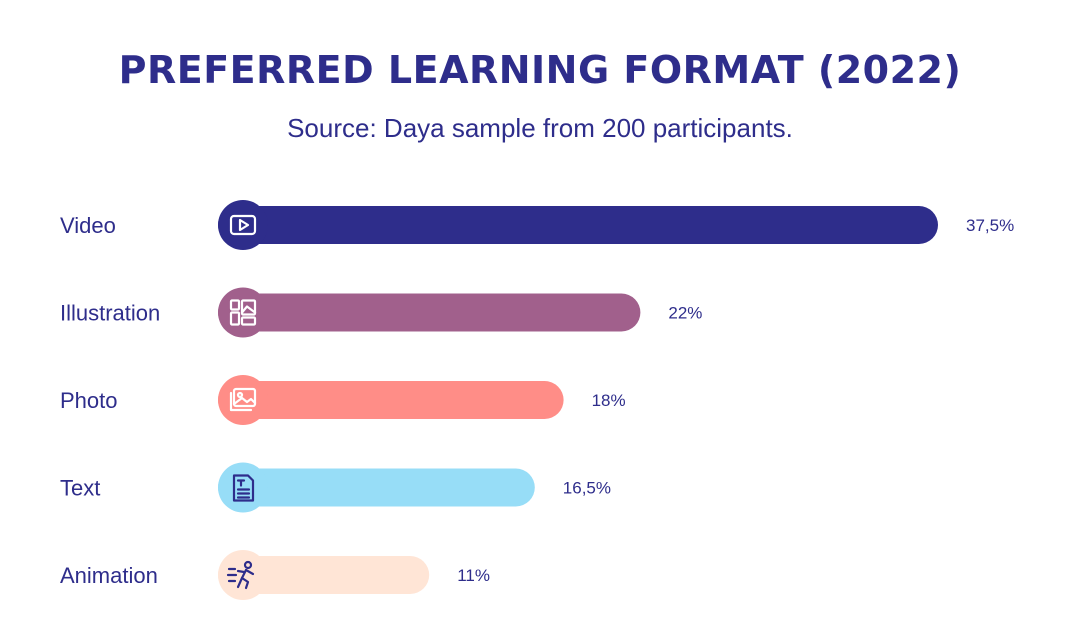 The image size is (1080, 639). What do you see at coordinates (89, 400) in the screenshot?
I see `category-label: Photo` at bounding box center [89, 400].